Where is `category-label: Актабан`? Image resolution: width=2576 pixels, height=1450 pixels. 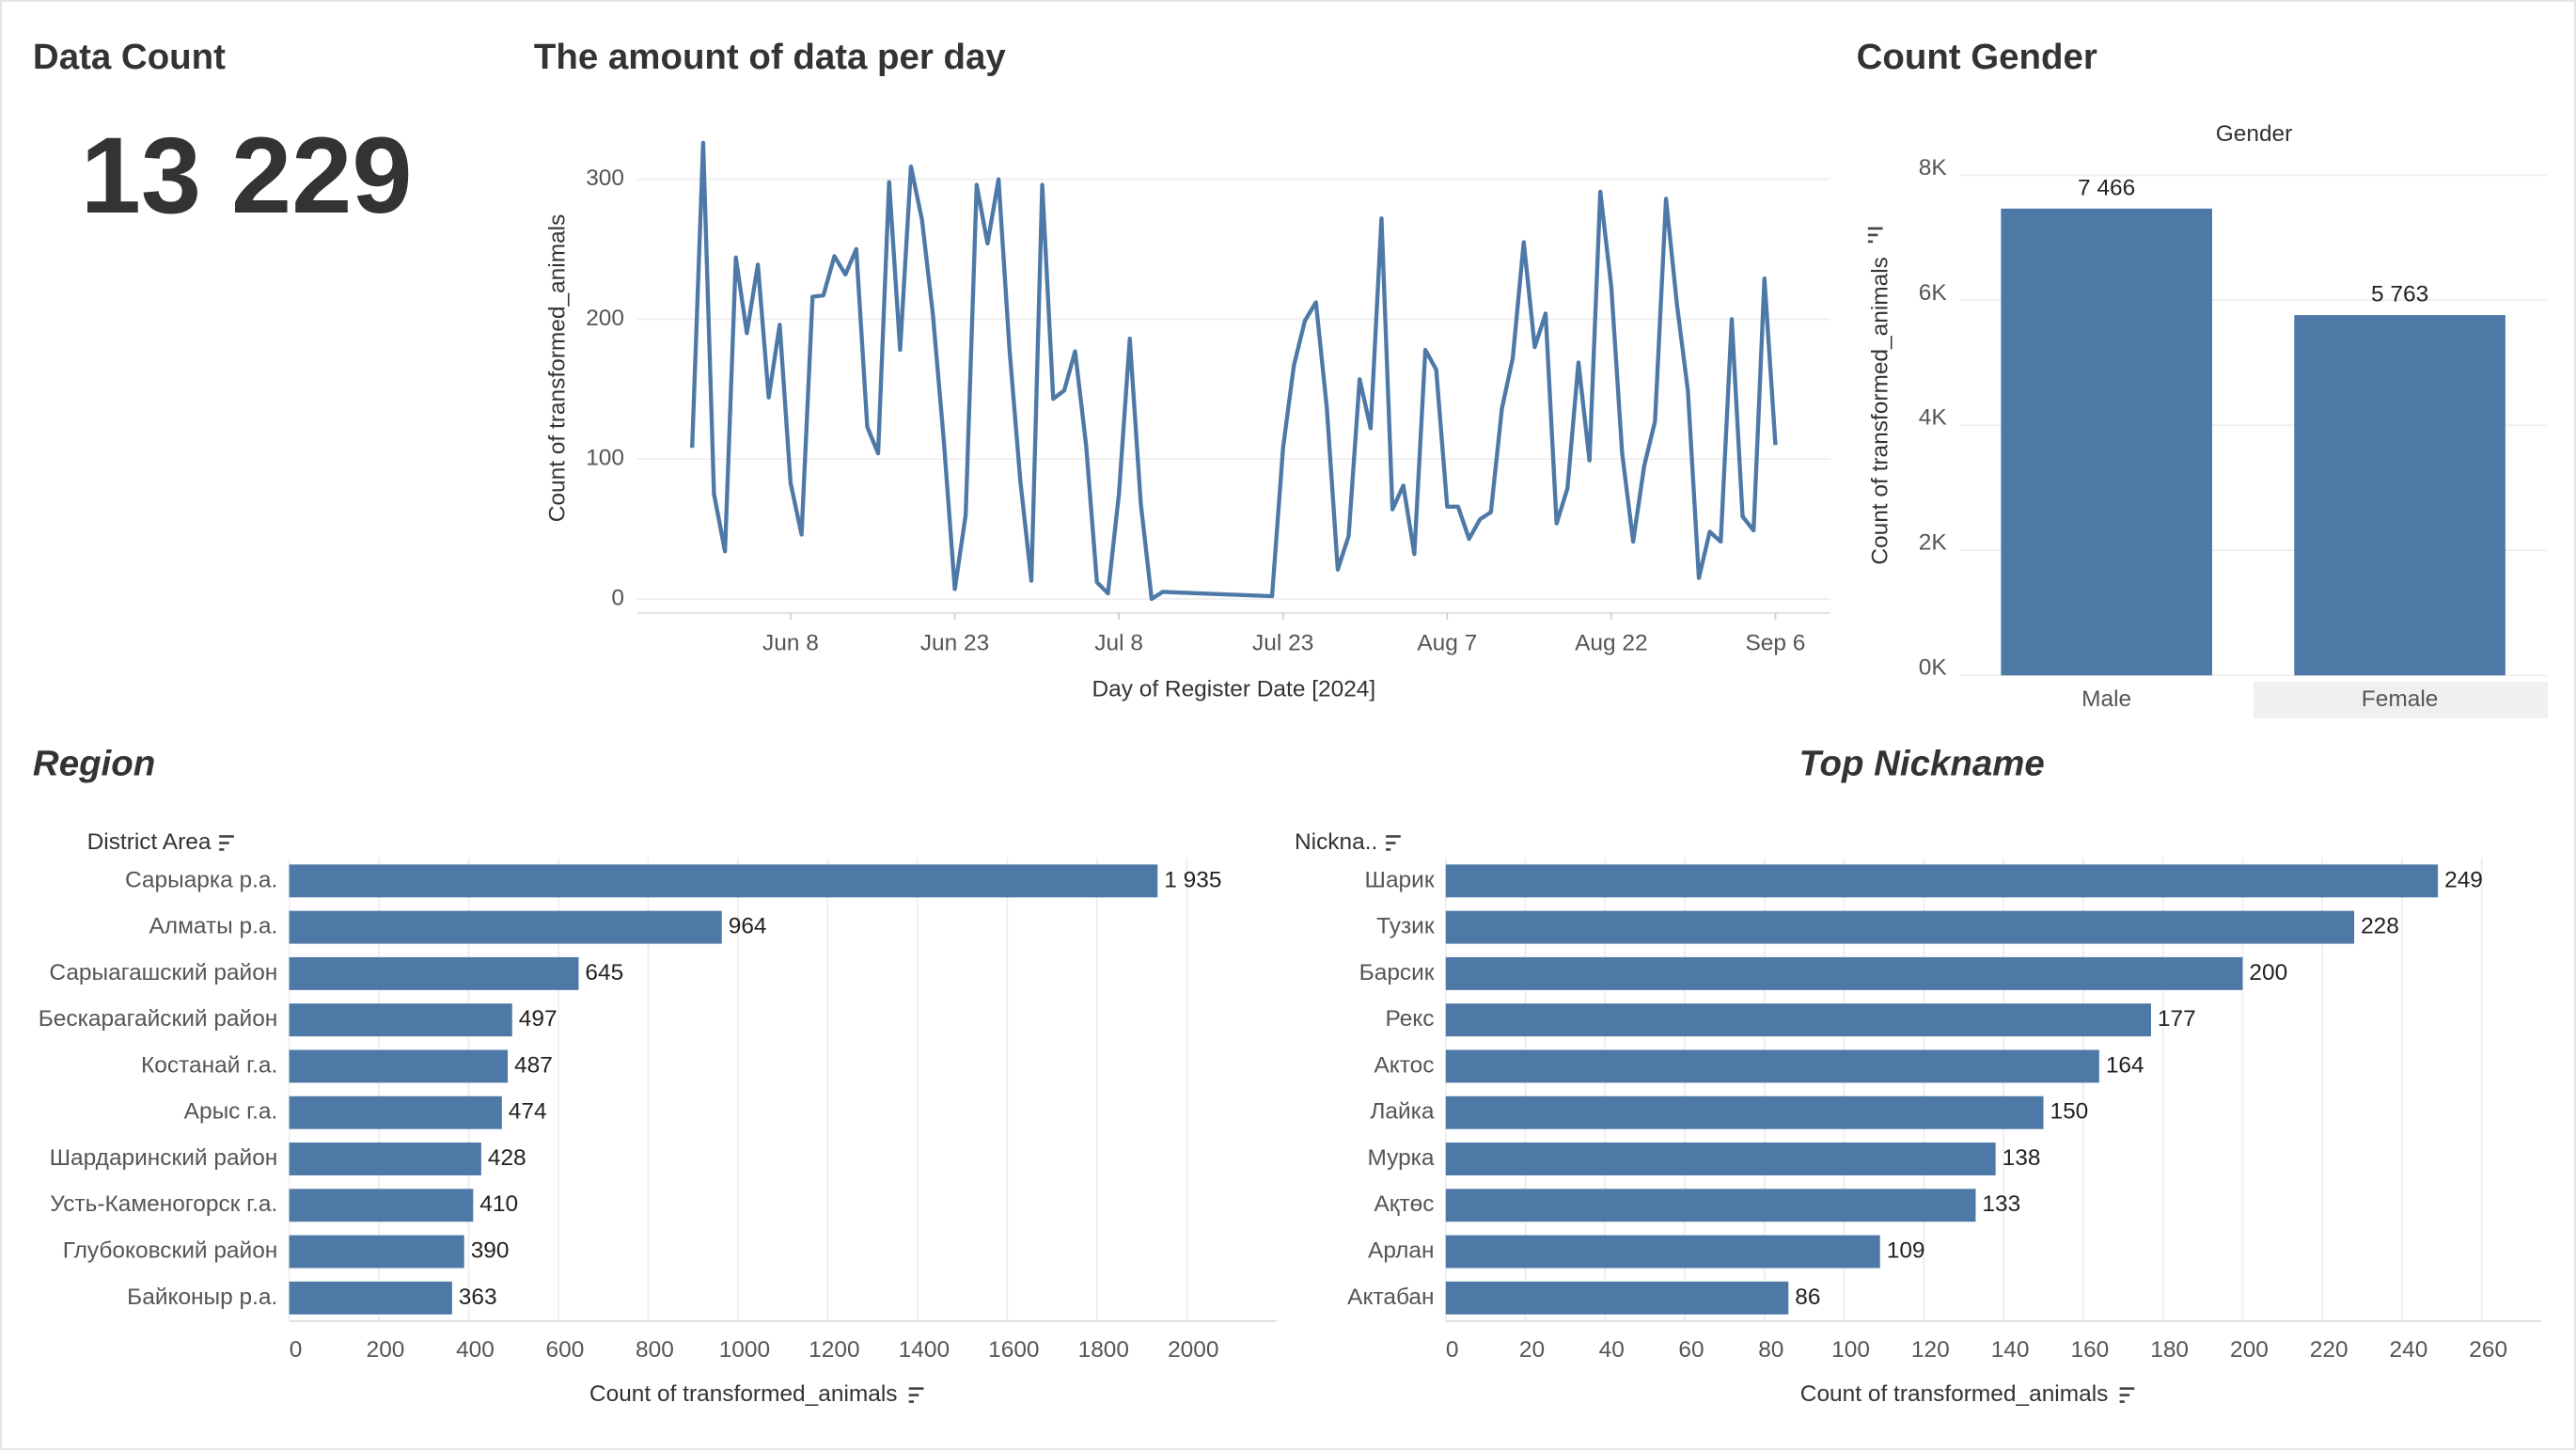 category-label: Актабан is located at coordinates (1391, 1297).